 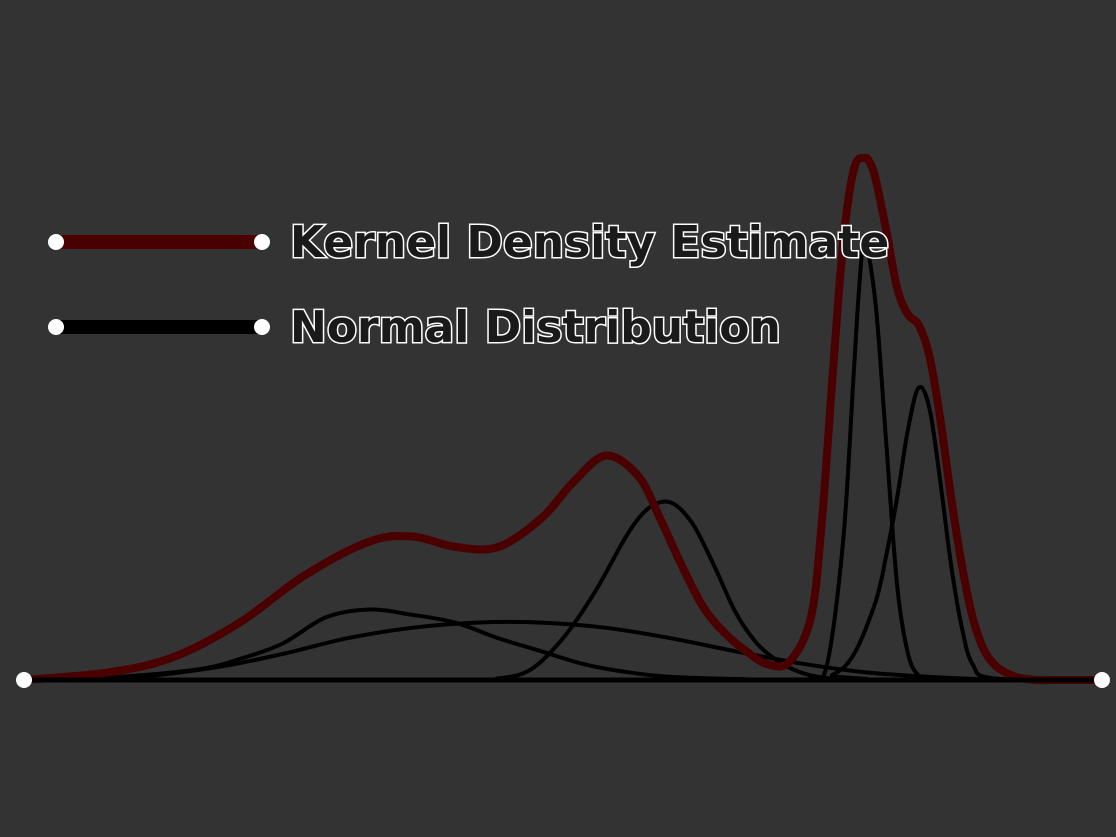 I want to click on legend-swatch-kde-start-marker, so click(x=56, y=242).